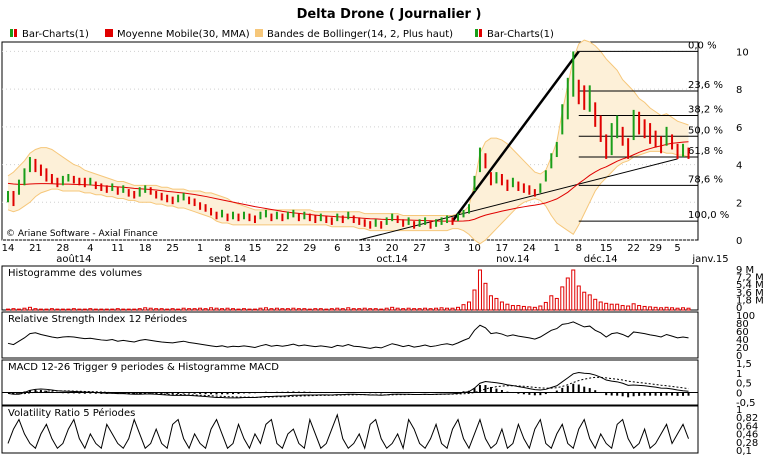 This screenshot has width=779, height=455. I want to click on month-label: sept.14, so click(228, 259).